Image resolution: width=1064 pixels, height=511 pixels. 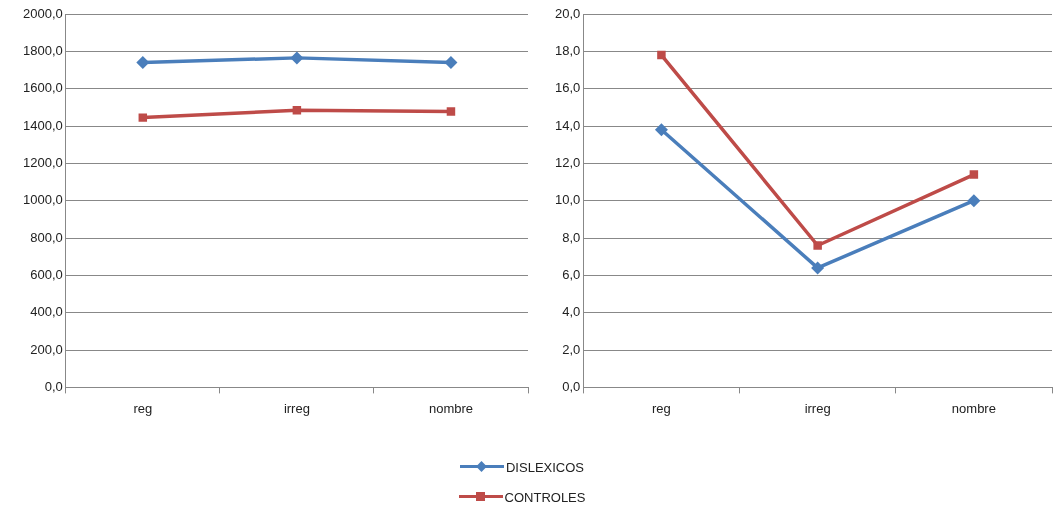 What do you see at coordinates (567, 88) in the screenshot?
I see `y-tick-label: 16,0` at bounding box center [567, 88].